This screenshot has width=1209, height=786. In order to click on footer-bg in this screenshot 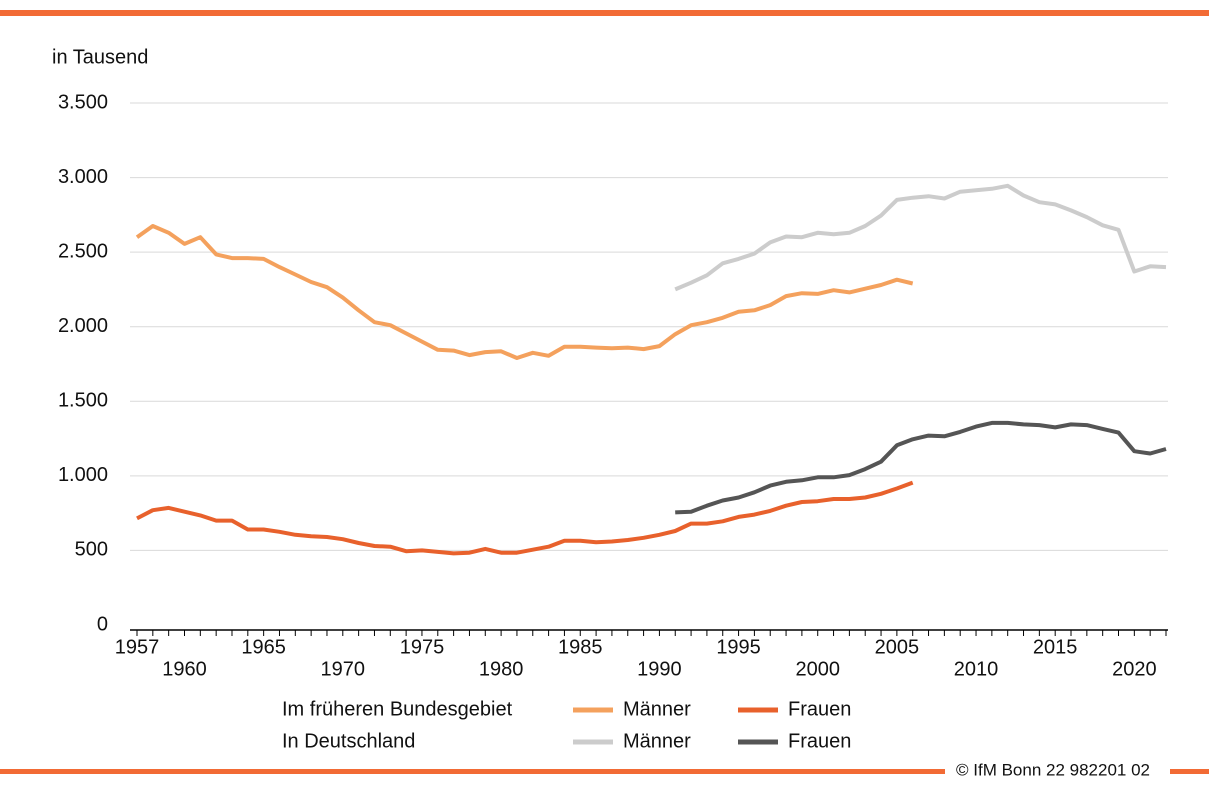, I will do `click(1057, 771)`.